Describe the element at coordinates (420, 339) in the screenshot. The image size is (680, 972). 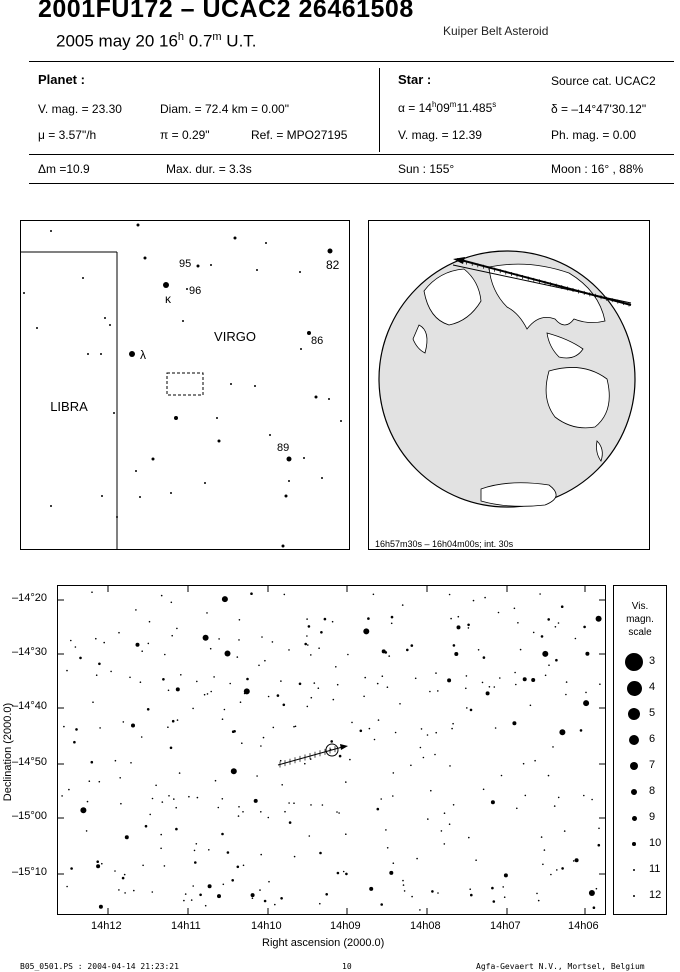
I see `continent-madagascar` at that location.